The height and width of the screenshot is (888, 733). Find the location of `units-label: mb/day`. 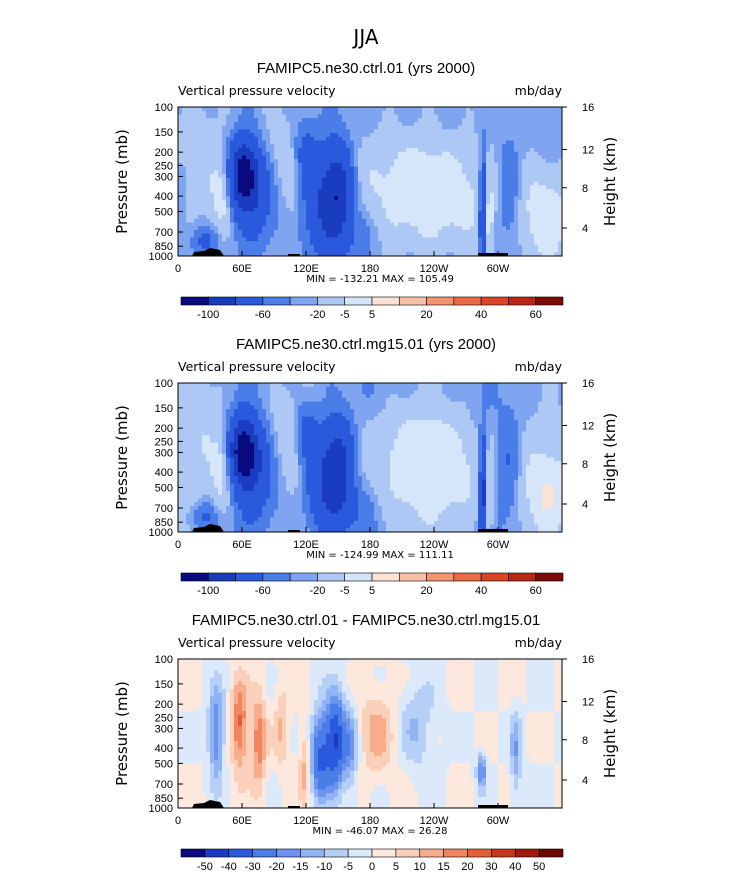

units-label: mb/day is located at coordinates (539, 366).